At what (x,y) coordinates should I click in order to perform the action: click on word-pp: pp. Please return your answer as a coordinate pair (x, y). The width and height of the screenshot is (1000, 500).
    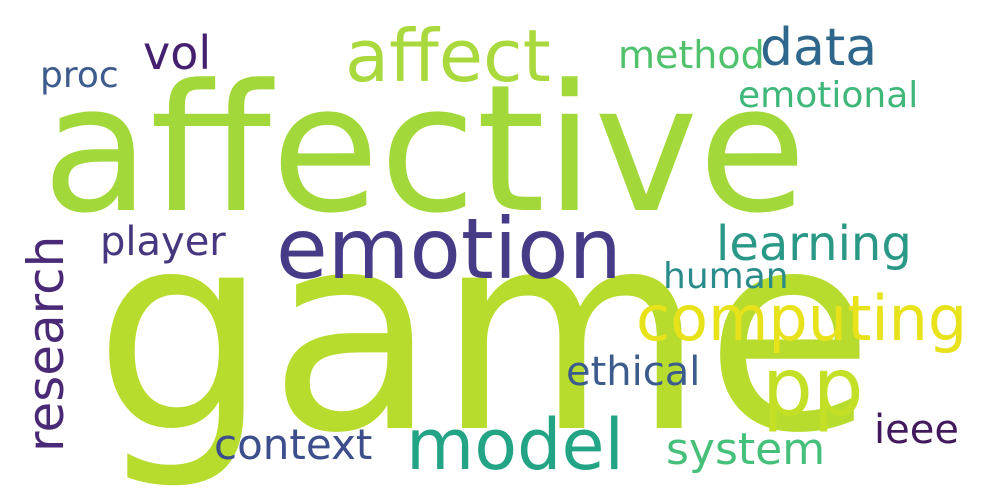
    Looking at the image, I should click on (813, 387).